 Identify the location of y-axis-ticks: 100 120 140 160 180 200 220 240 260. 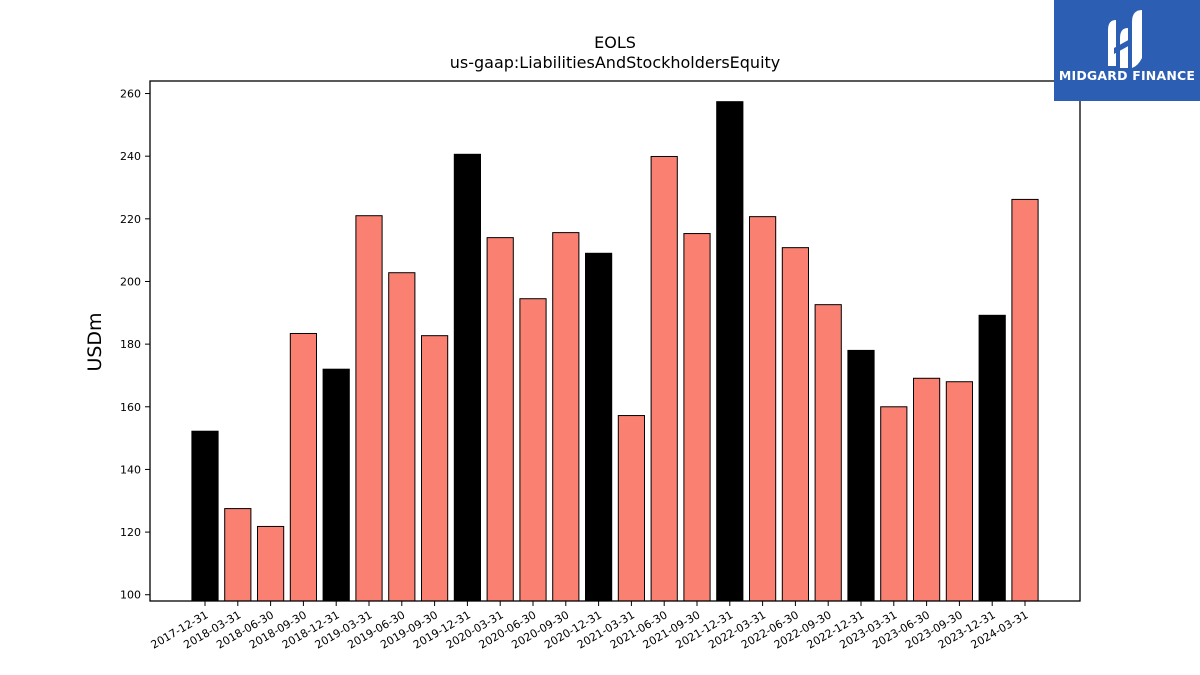
(135, 345).